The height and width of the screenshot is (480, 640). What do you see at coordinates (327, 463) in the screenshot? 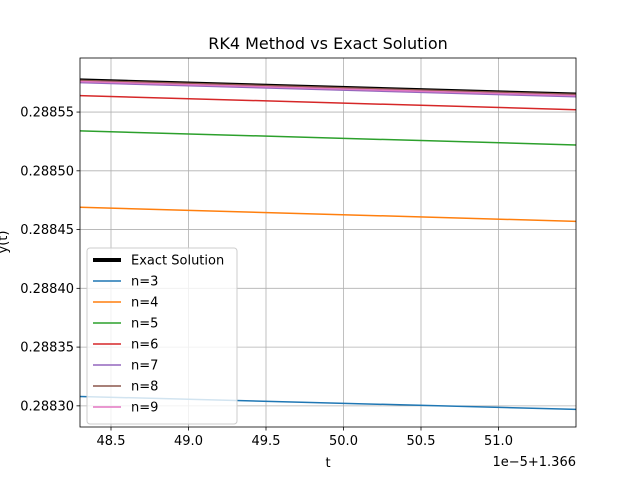
I see `x-axis-label: t` at bounding box center [327, 463].